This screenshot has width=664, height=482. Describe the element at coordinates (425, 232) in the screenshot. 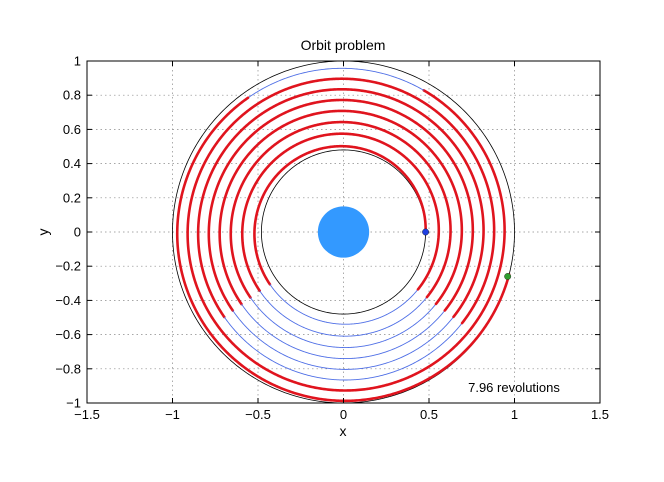

I see `start-marker` at that location.